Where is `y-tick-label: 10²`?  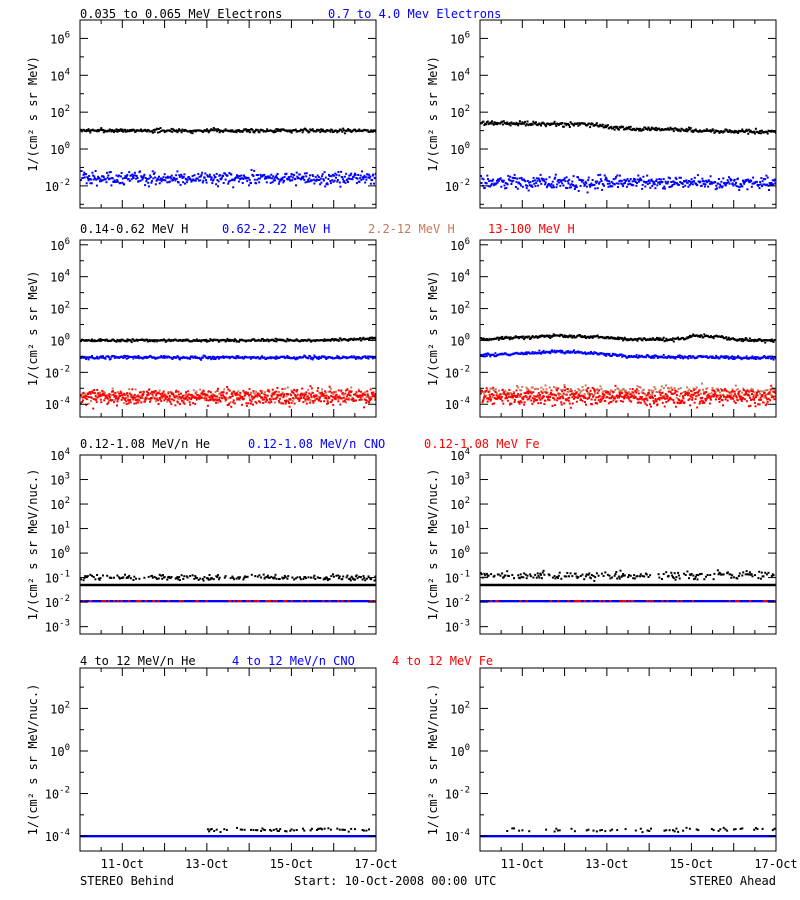
y-tick-label: 10² is located at coordinates (460, 309).